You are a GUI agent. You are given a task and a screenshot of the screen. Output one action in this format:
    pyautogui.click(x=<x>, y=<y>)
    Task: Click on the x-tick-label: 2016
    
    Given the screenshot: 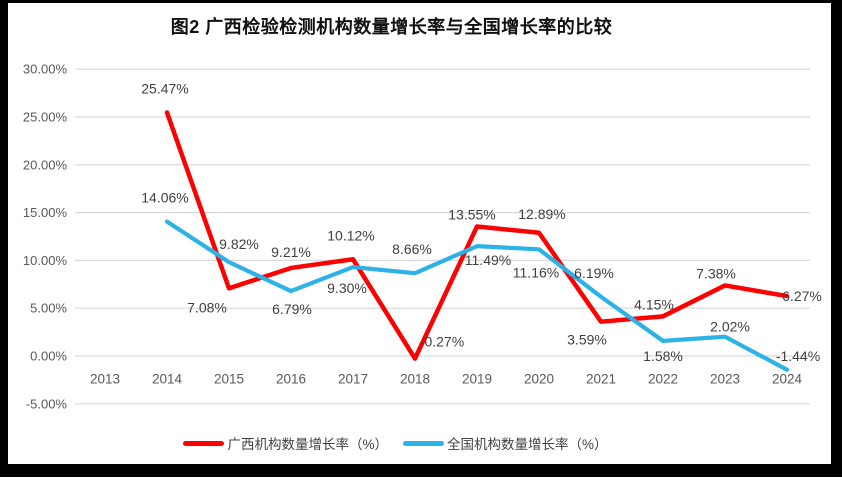 What is the action you would take?
    pyautogui.click(x=291, y=379)
    